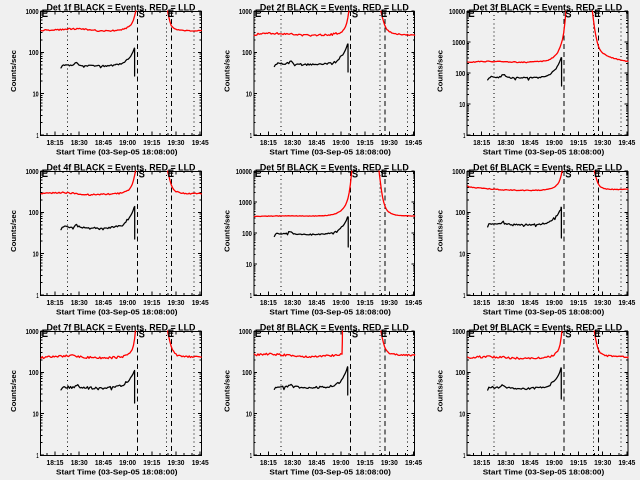 Image resolution: width=640 pixels, height=480 pixels. Describe the element at coordinates (547, 7) in the screenshot. I see `svg-text:Det 3f BLACK = Events, RED = L: Det 3f BLACK = Events, RED = LLD` at that location.